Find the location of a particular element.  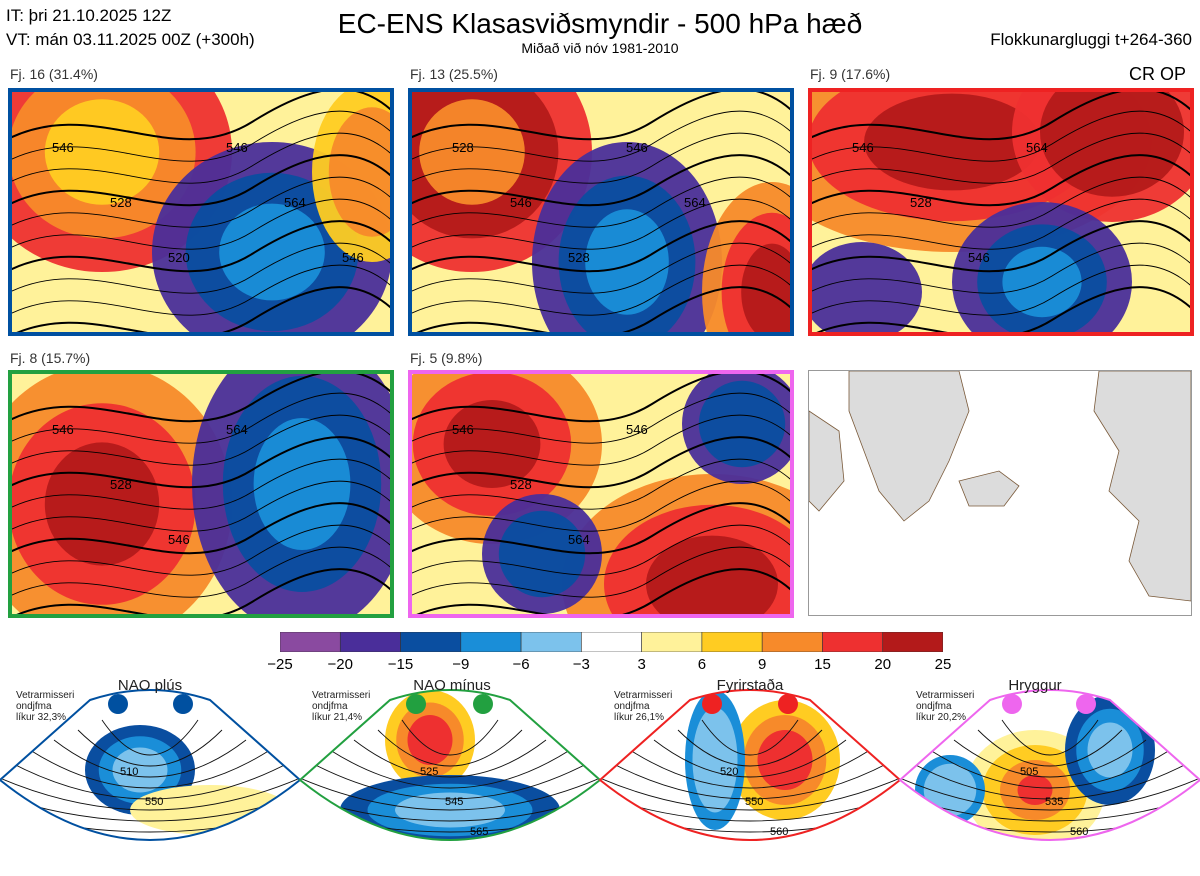

cluster-map-5: 546 528 564 546 is located at coordinates (601, 494).